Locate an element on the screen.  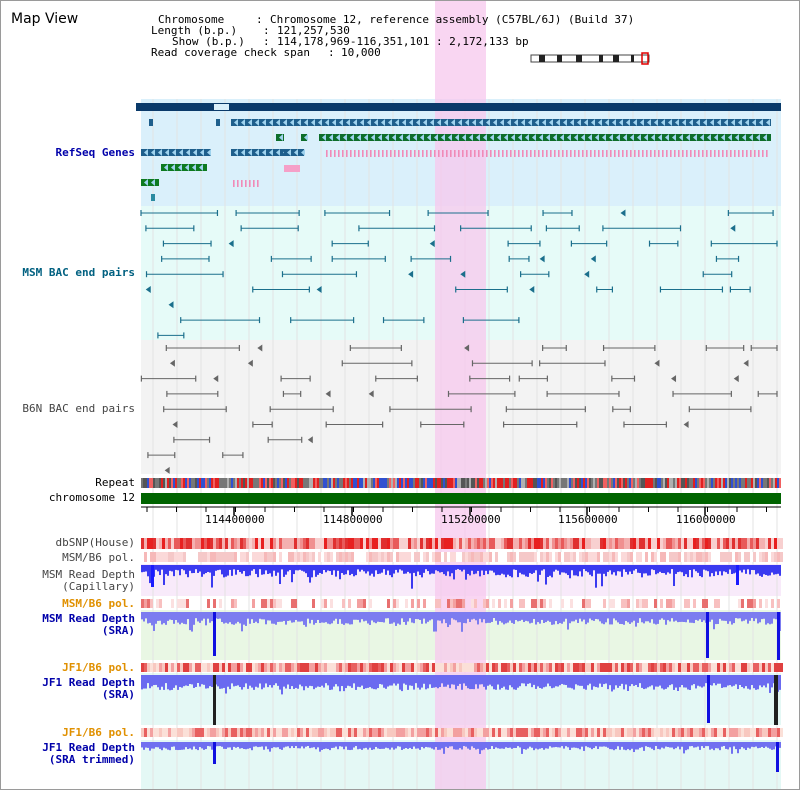
track-label-dbsnp: dbSNP(House) is located at coordinates (95, 542).